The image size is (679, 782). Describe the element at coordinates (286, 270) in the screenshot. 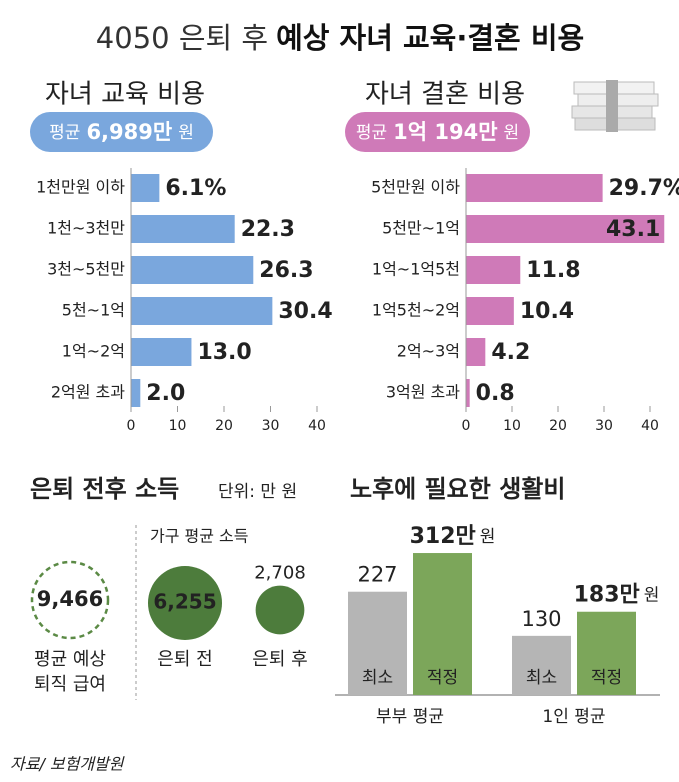

I see `value-label: 26.3` at that location.